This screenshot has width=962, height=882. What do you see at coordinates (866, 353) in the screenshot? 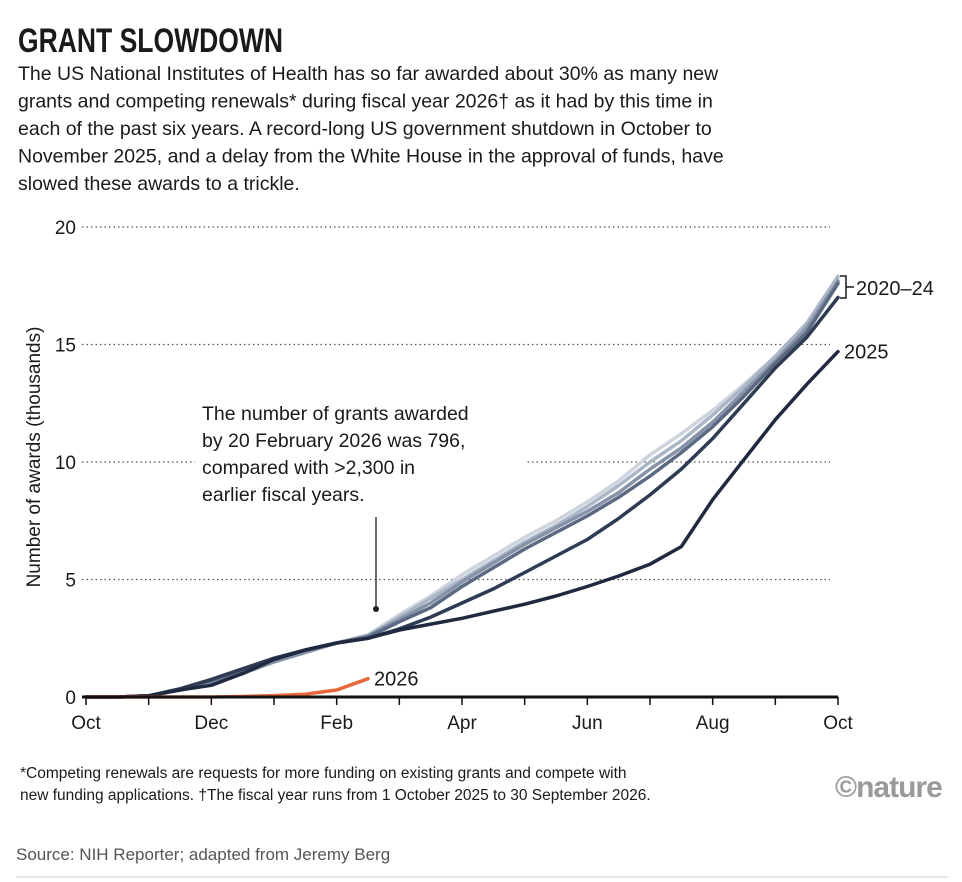
I see `series-label: 2025` at bounding box center [866, 353].